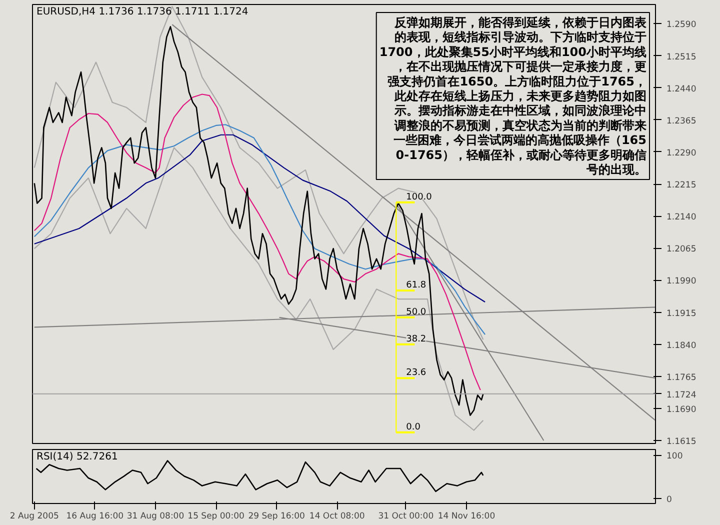 Image resolution: width=720 pixels, height=525 pixels. What do you see at coordinates (681, 89) in the screenshot?
I see `y-tick-label: 1.2440` at bounding box center [681, 89].